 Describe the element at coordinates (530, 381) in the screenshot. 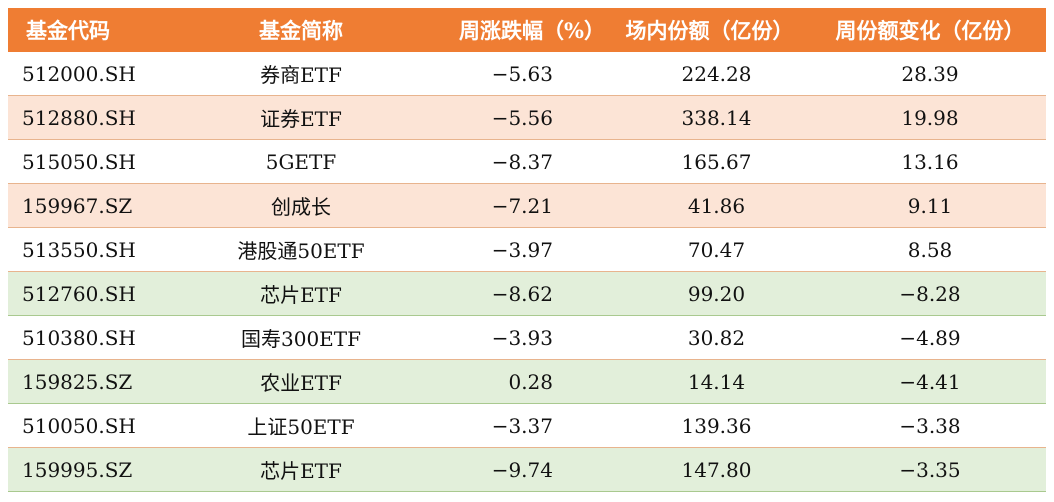

I see `cell-weekly-change: 0.28` at that location.